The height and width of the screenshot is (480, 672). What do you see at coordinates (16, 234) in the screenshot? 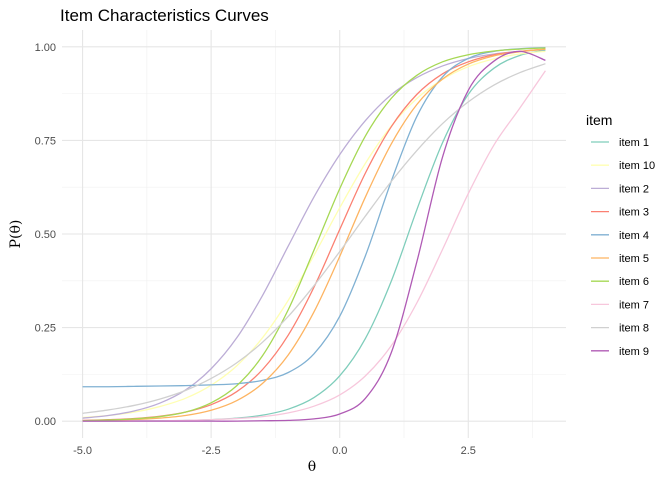
I see `y-axis-title: P(θ)` at bounding box center [16, 234].